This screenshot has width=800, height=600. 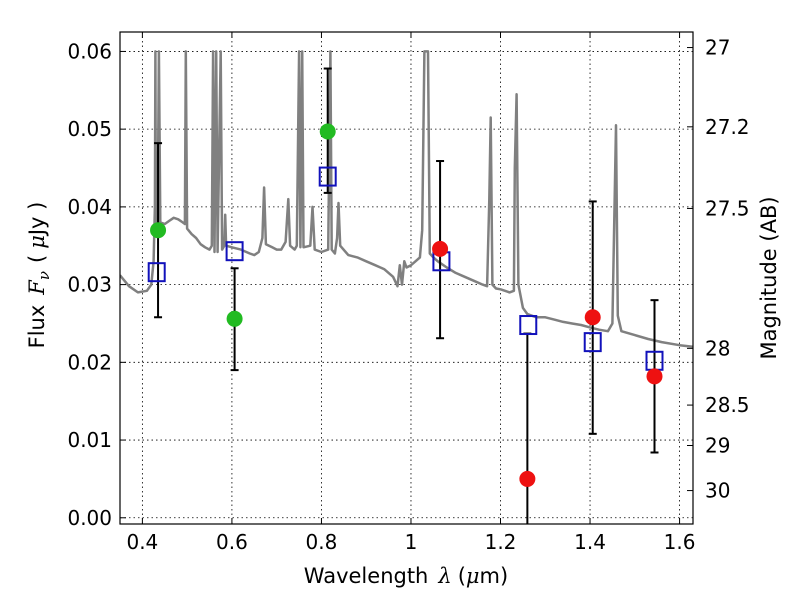 I want to click on y2-tick-label: 30, so click(x=717, y=491).